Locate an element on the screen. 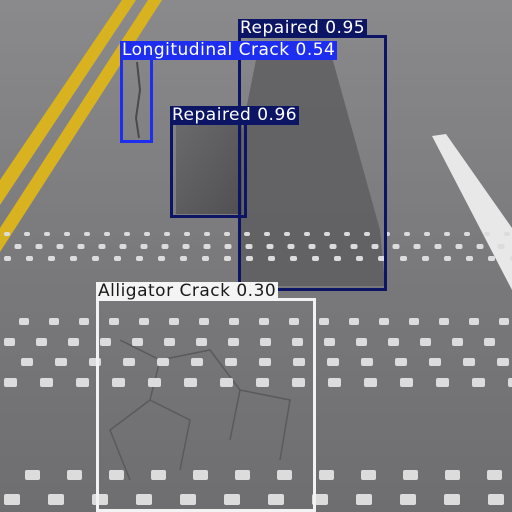  white-edge-line is located at coordinates (472, 212).